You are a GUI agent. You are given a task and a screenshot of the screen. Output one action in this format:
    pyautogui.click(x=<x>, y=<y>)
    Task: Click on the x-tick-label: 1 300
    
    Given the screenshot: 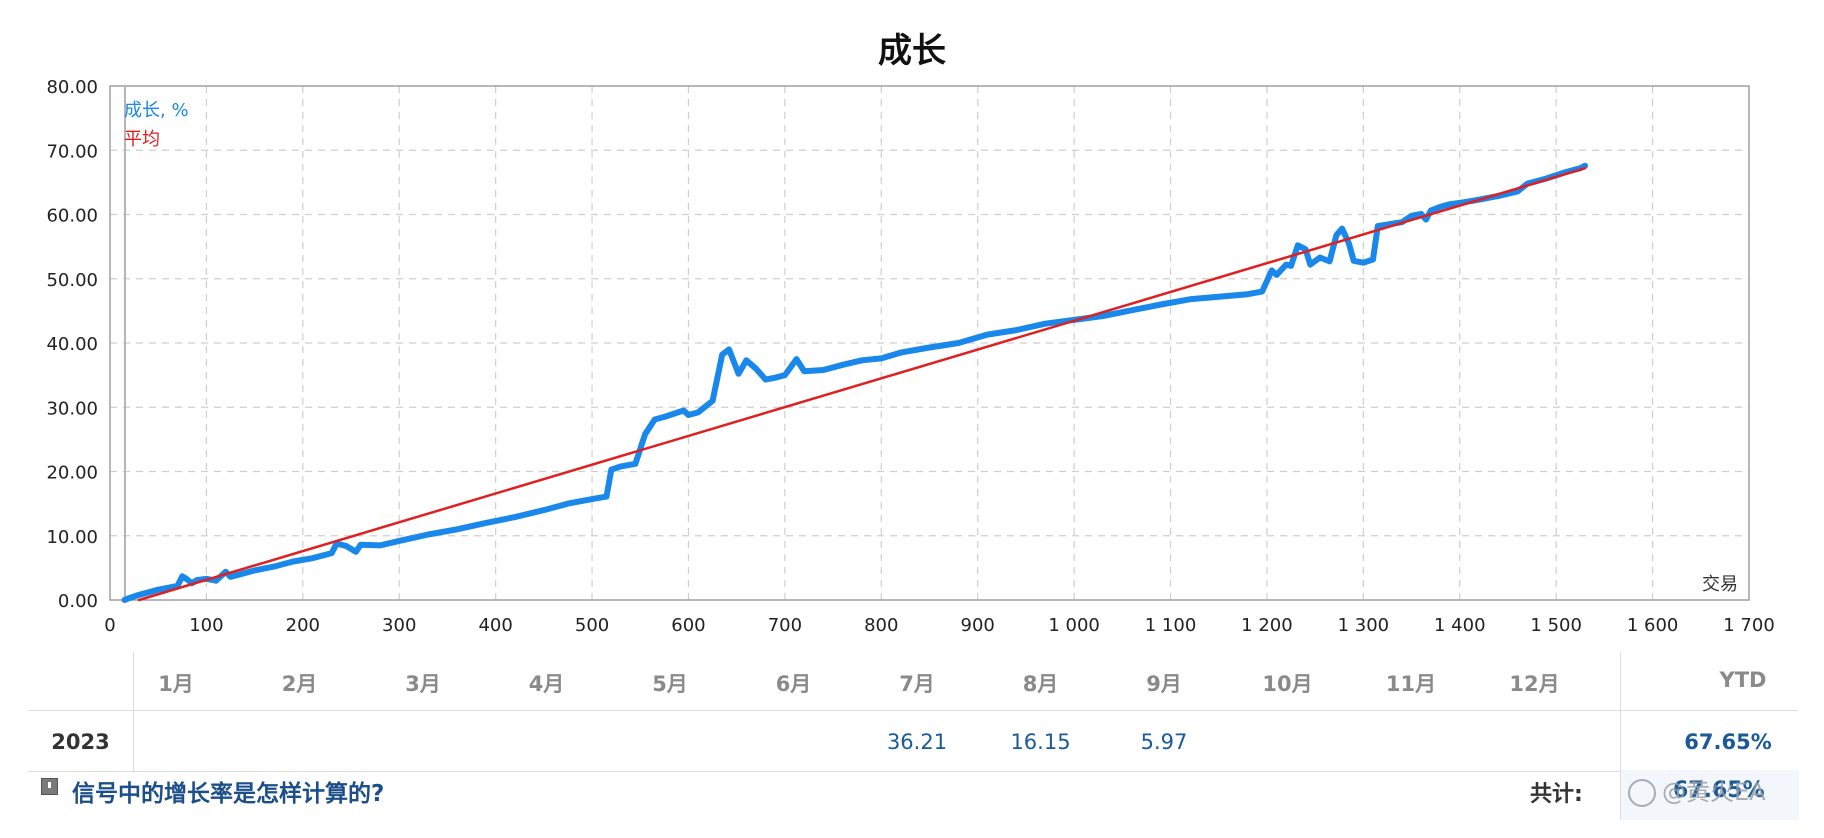 What is the action you would take?
    pyautogui.click(x=1364, y=625)
    